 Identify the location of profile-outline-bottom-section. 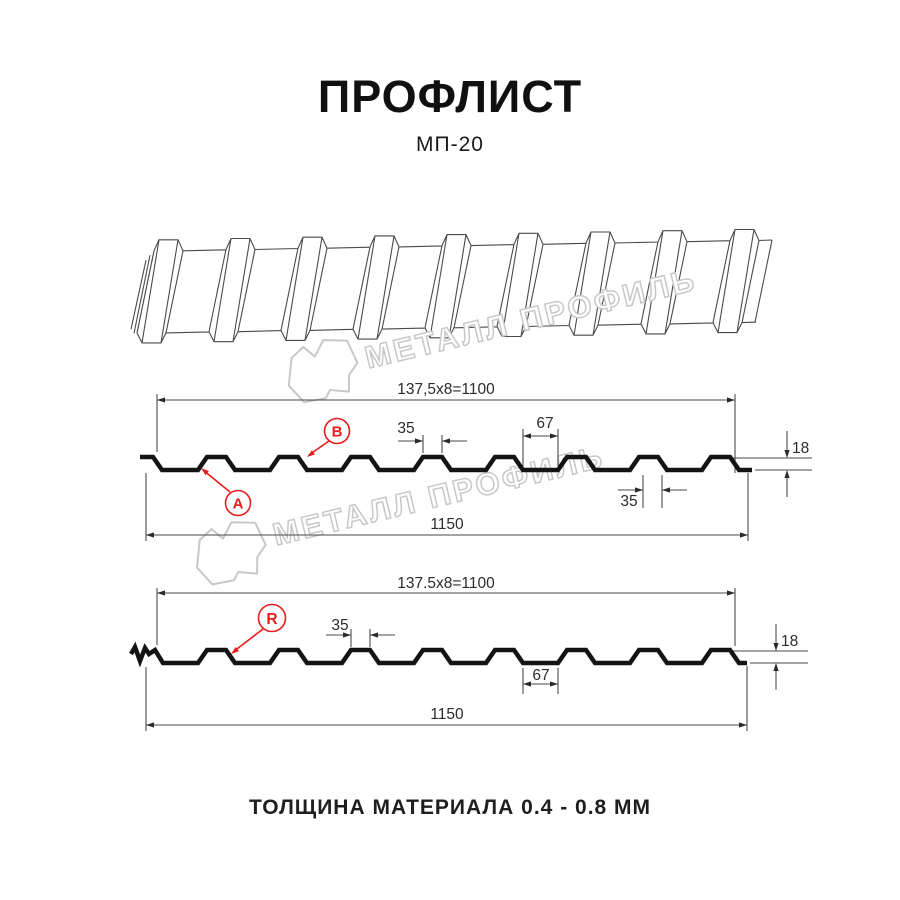
(438, 654).